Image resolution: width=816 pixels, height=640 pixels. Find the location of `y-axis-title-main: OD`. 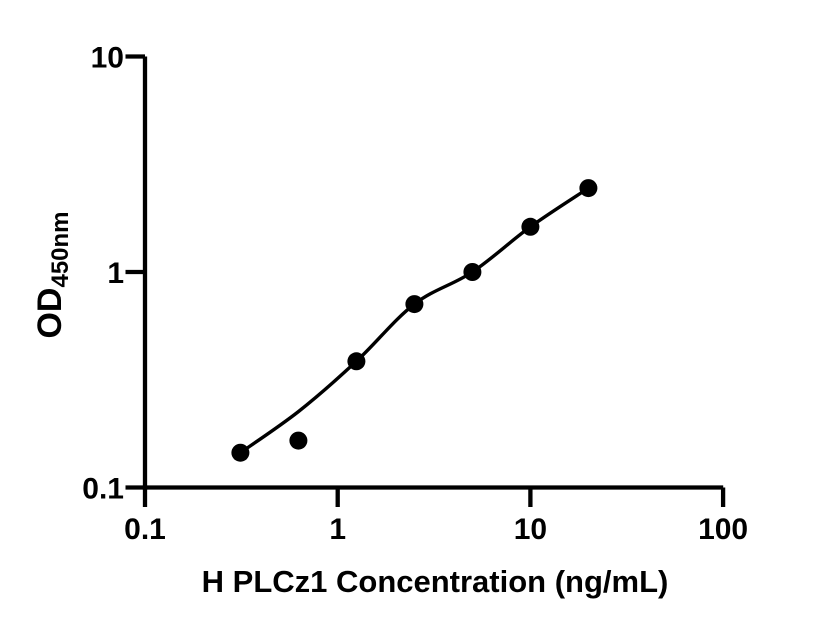

y-axis-title-main: OD is located at coordinates (50, 313).